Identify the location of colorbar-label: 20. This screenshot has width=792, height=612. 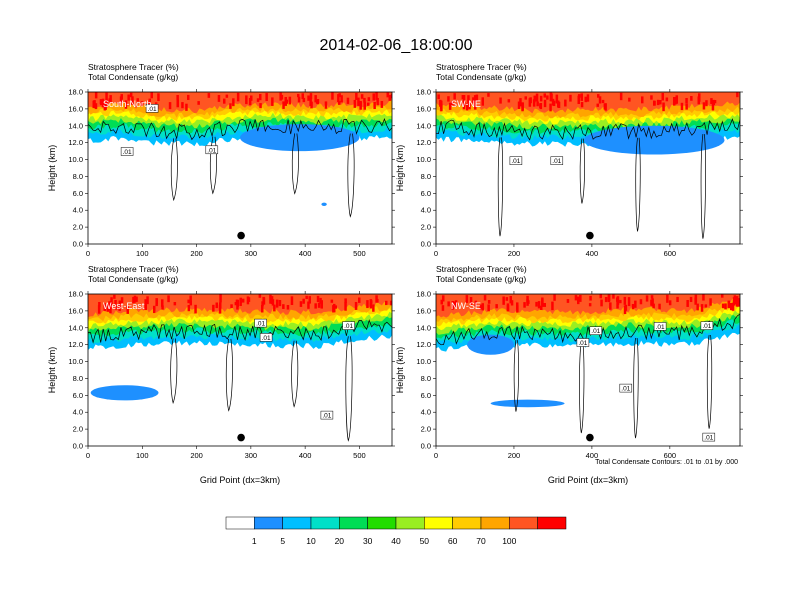
(340, 541).